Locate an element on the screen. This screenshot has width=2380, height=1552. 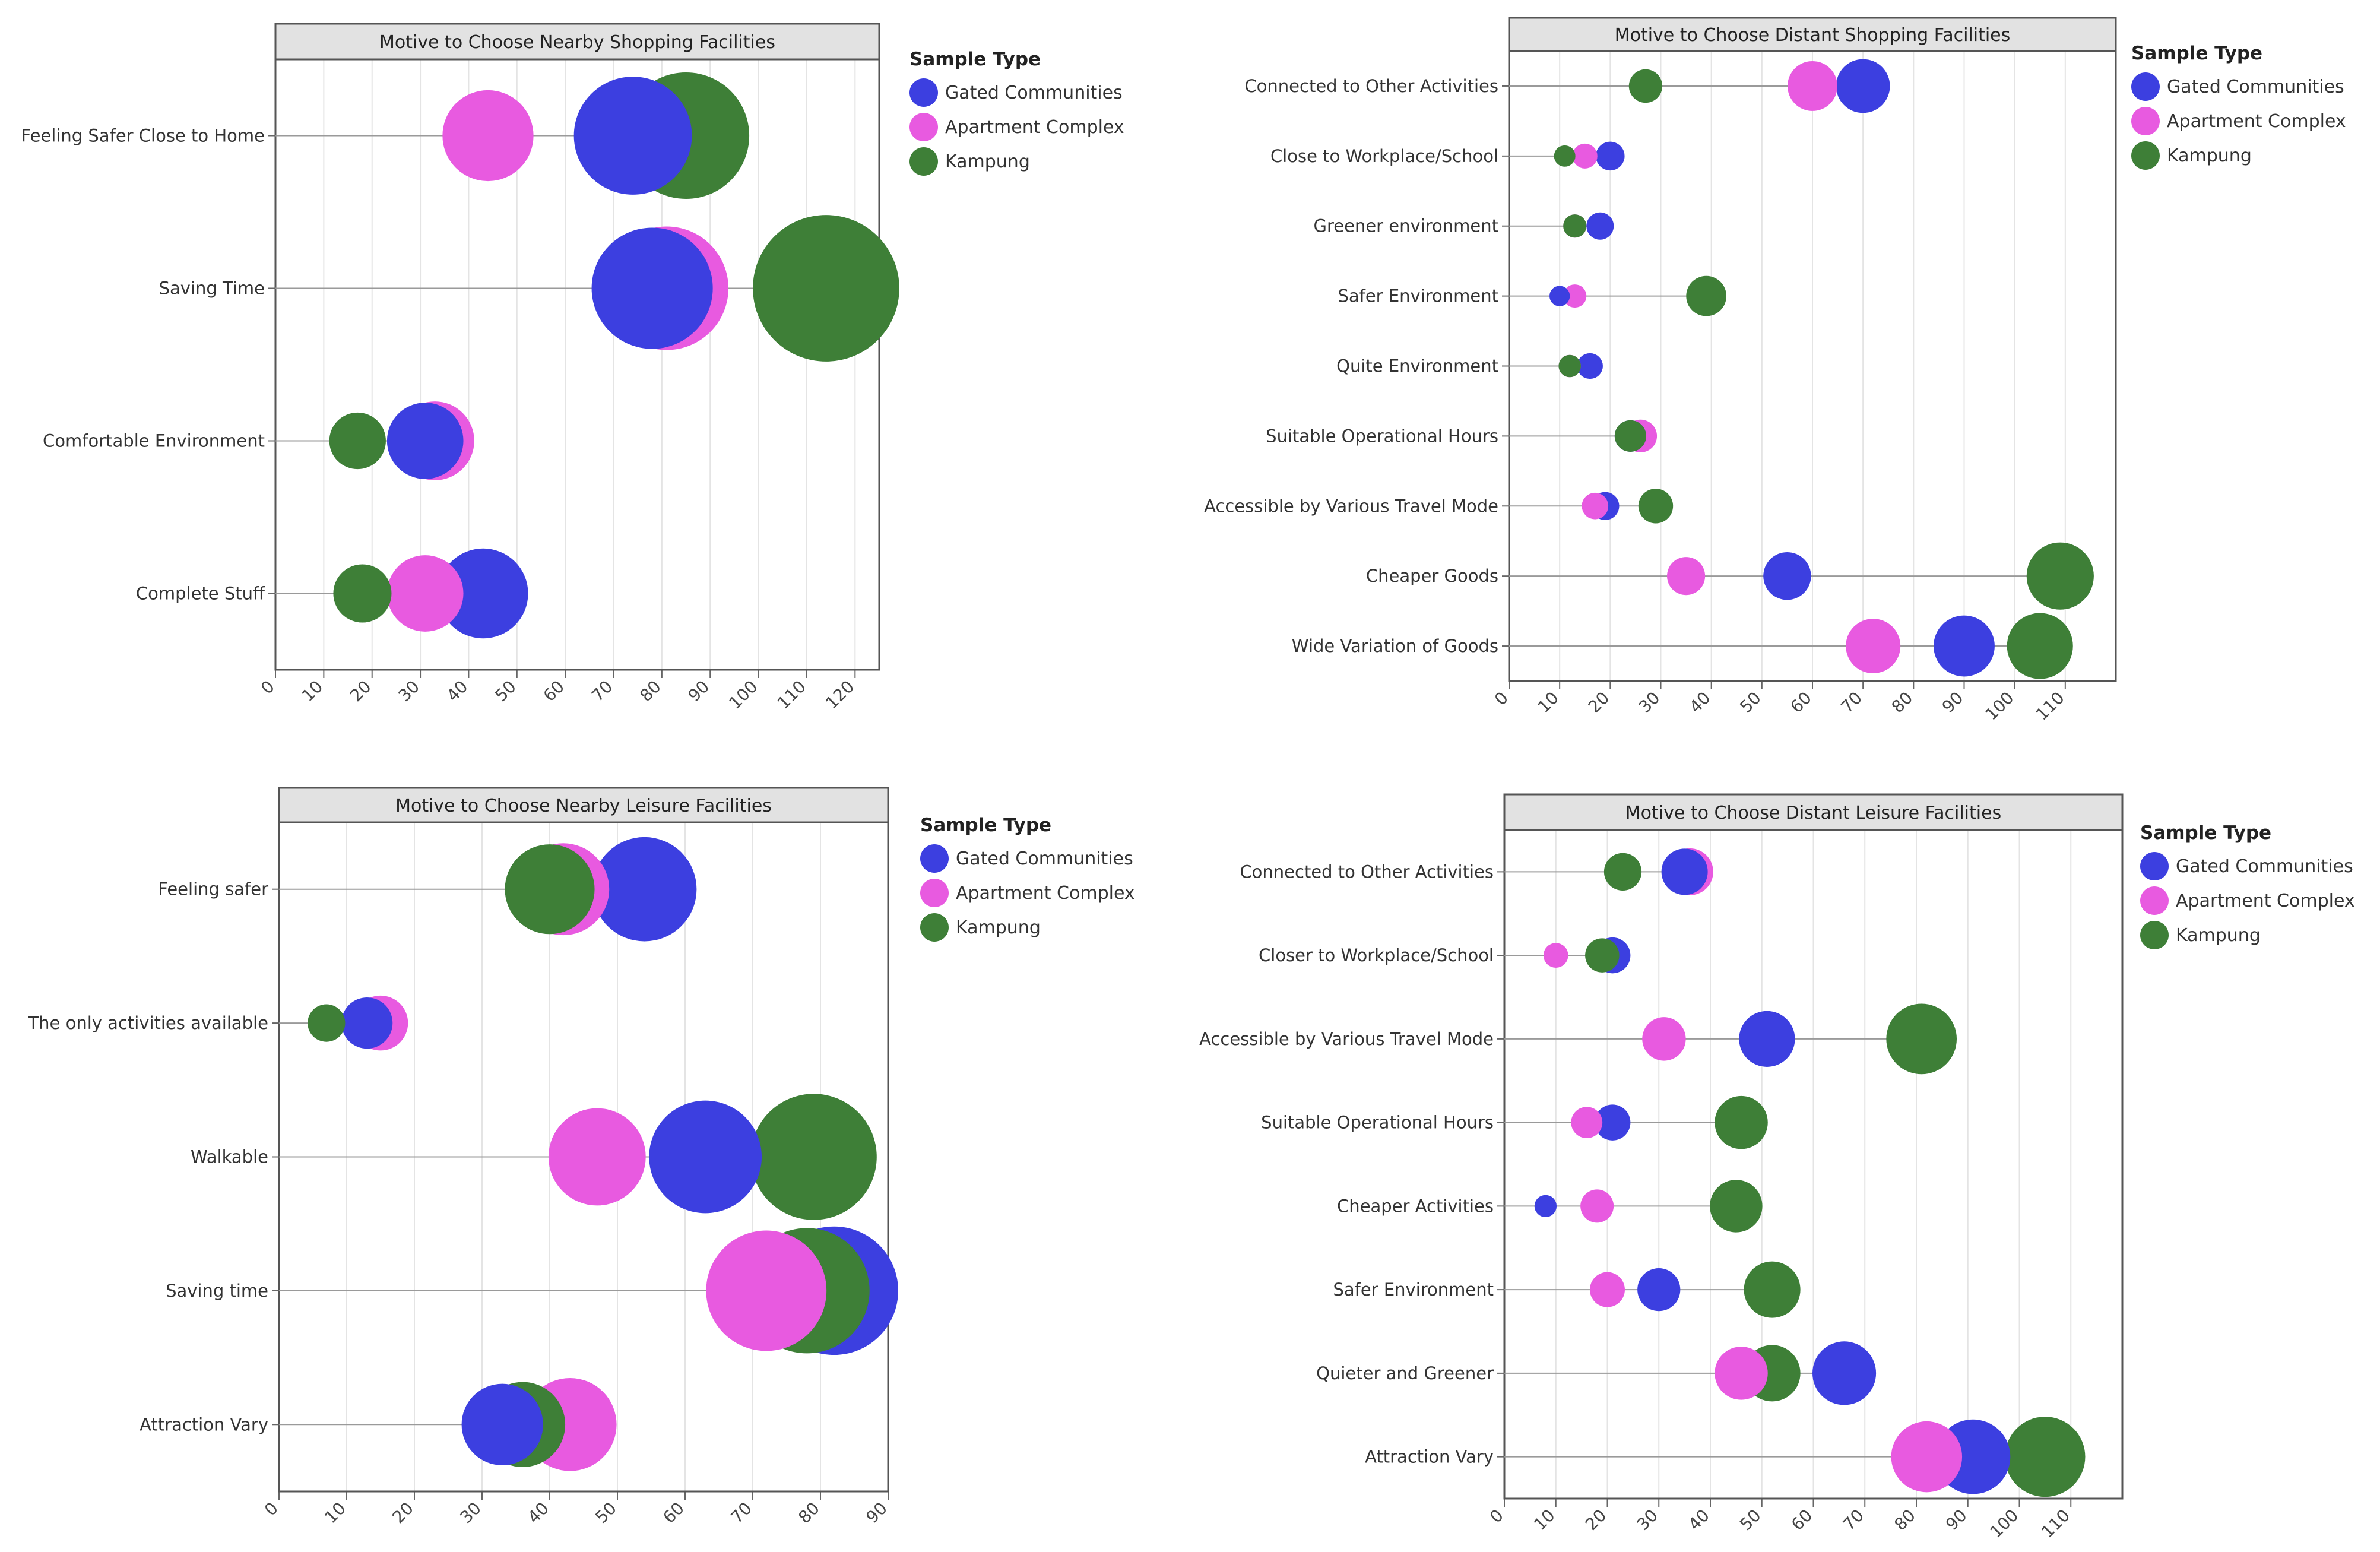
category-label: Wide Variation of Goods is located at coordinates (1395, 646).